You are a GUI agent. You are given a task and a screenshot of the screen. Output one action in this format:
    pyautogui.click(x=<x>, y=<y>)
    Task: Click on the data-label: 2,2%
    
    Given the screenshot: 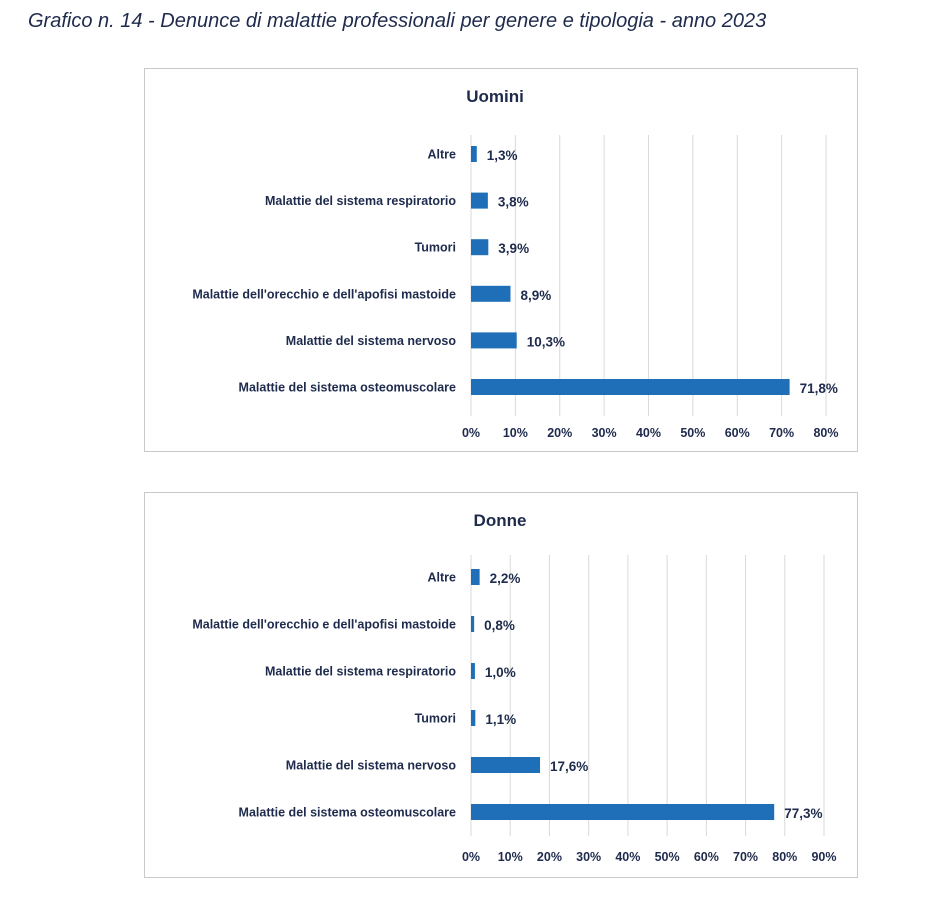 What is the action you would take?
    pyautogui.click(x=505, y=578)
    